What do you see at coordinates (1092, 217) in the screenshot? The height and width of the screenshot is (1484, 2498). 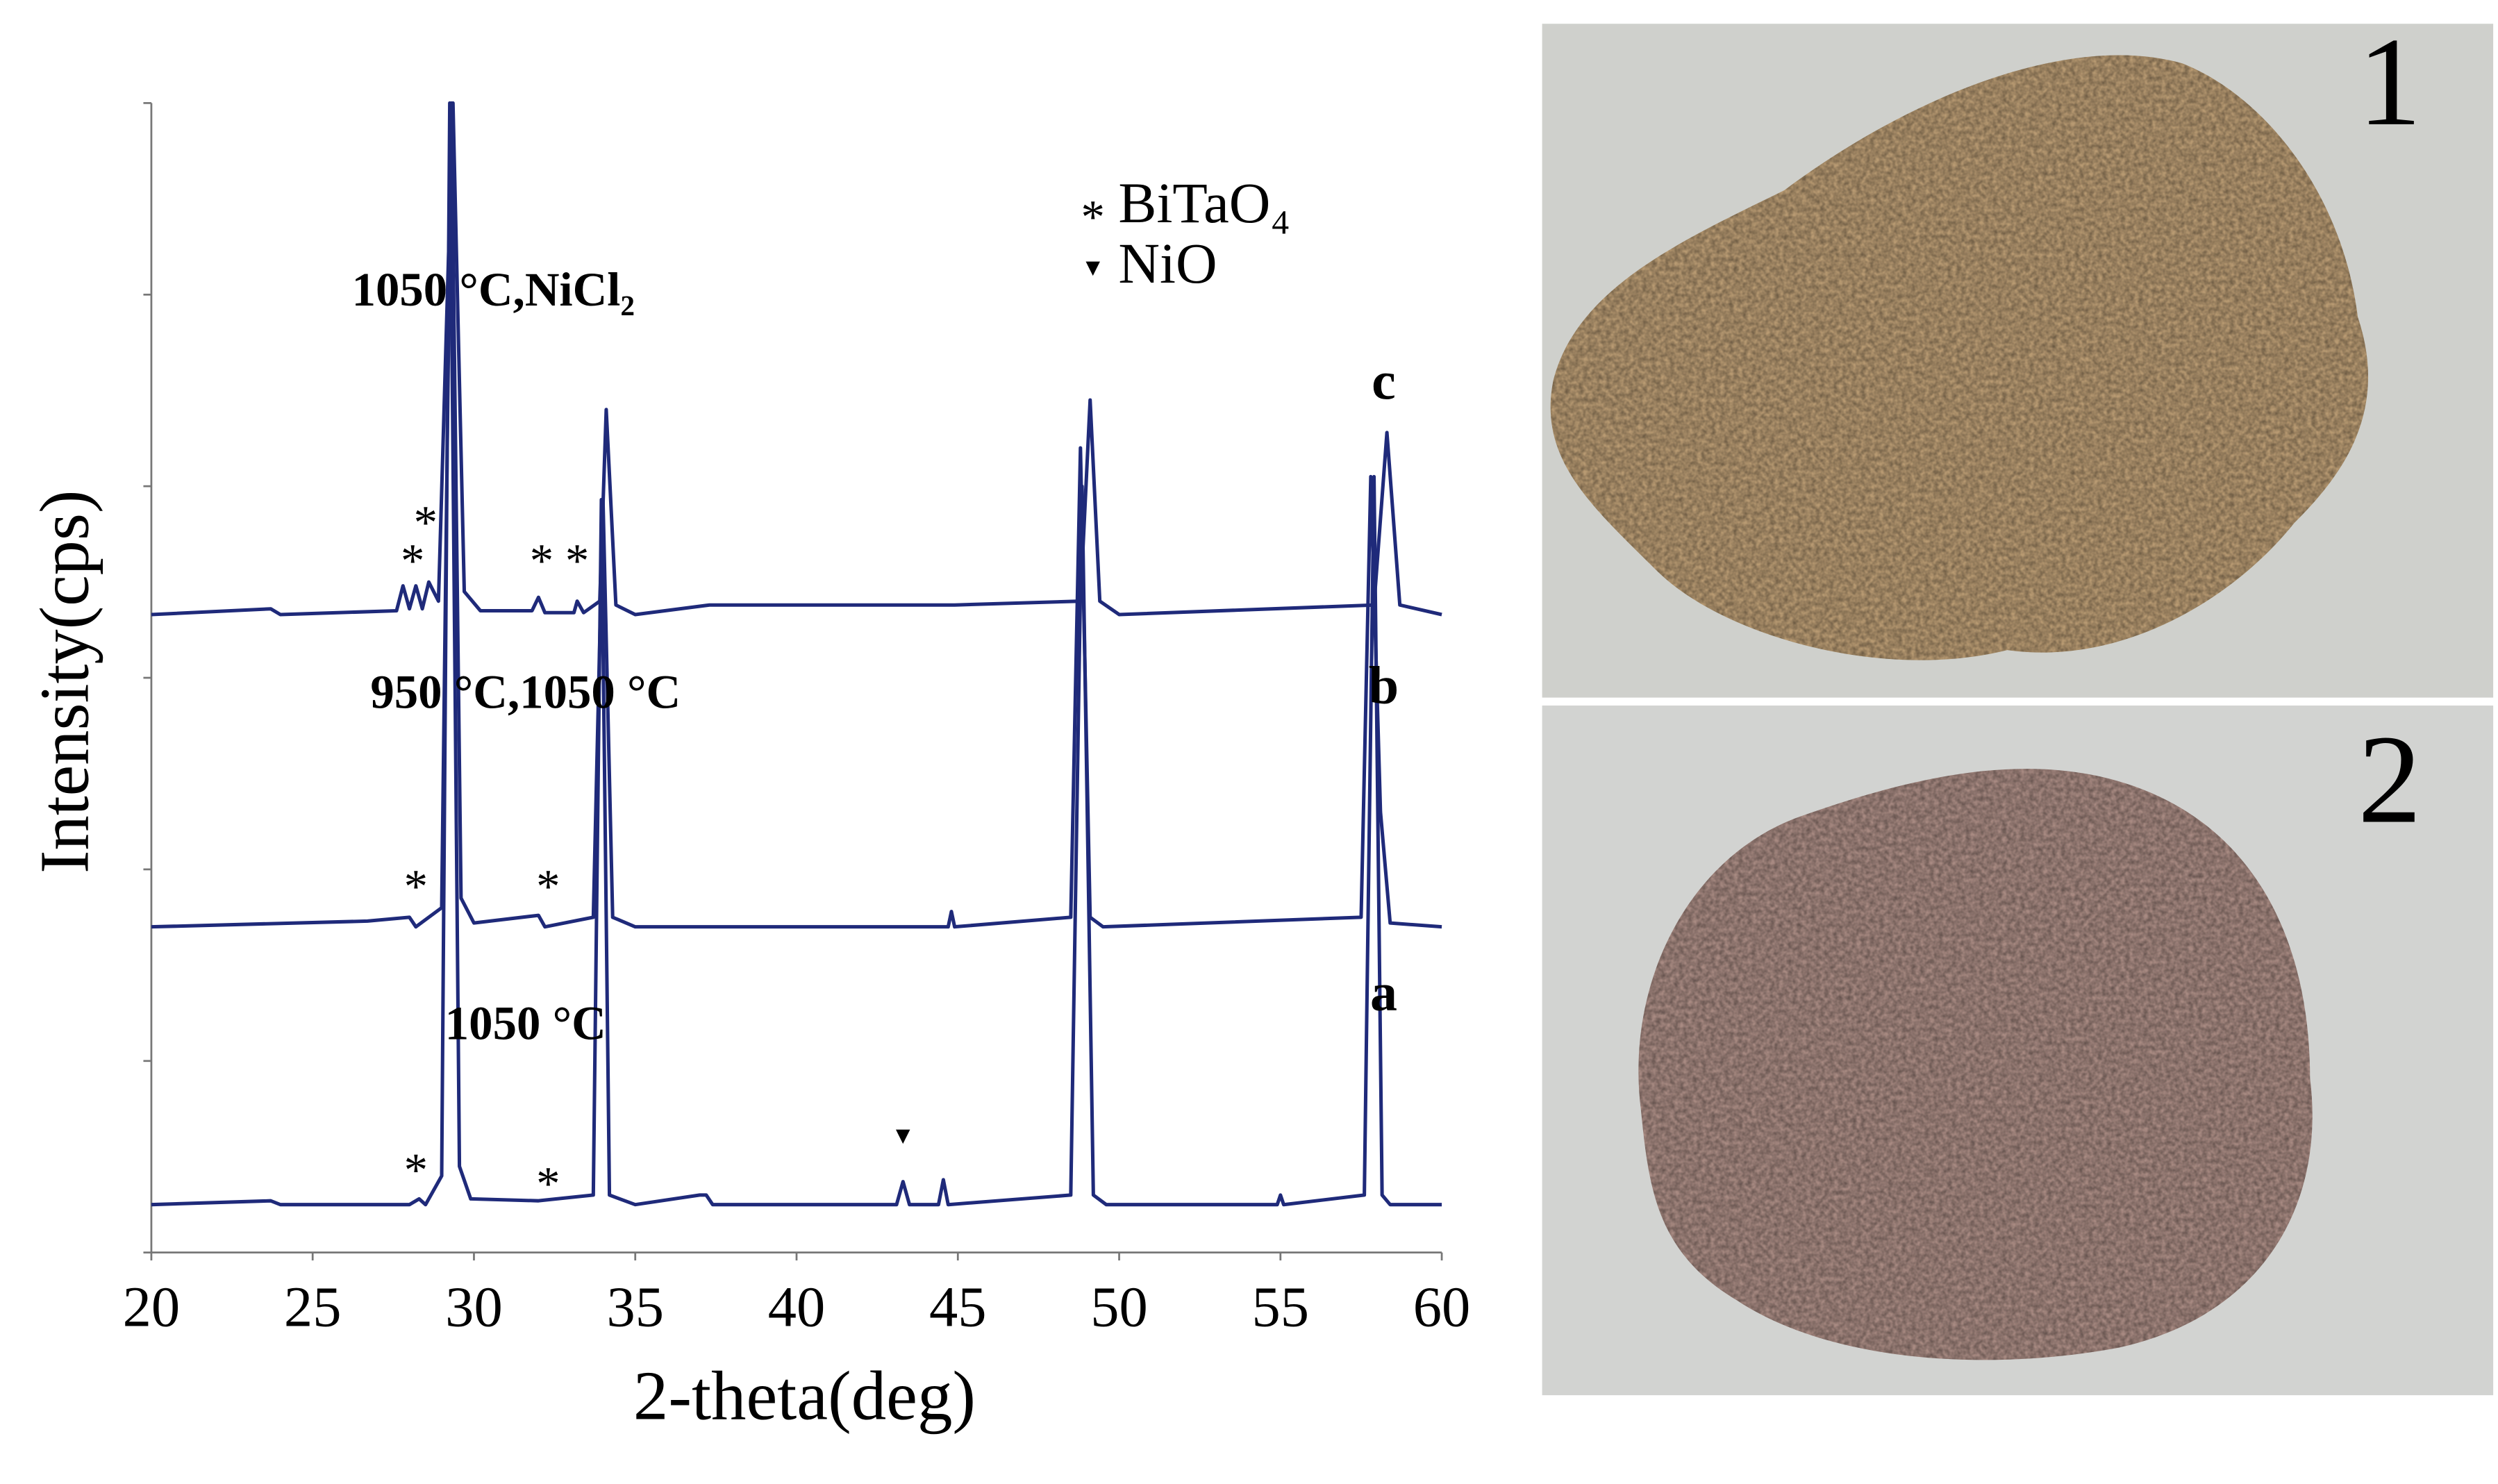 I see `legend-symbol: *` at bounding box center [1092, 217].